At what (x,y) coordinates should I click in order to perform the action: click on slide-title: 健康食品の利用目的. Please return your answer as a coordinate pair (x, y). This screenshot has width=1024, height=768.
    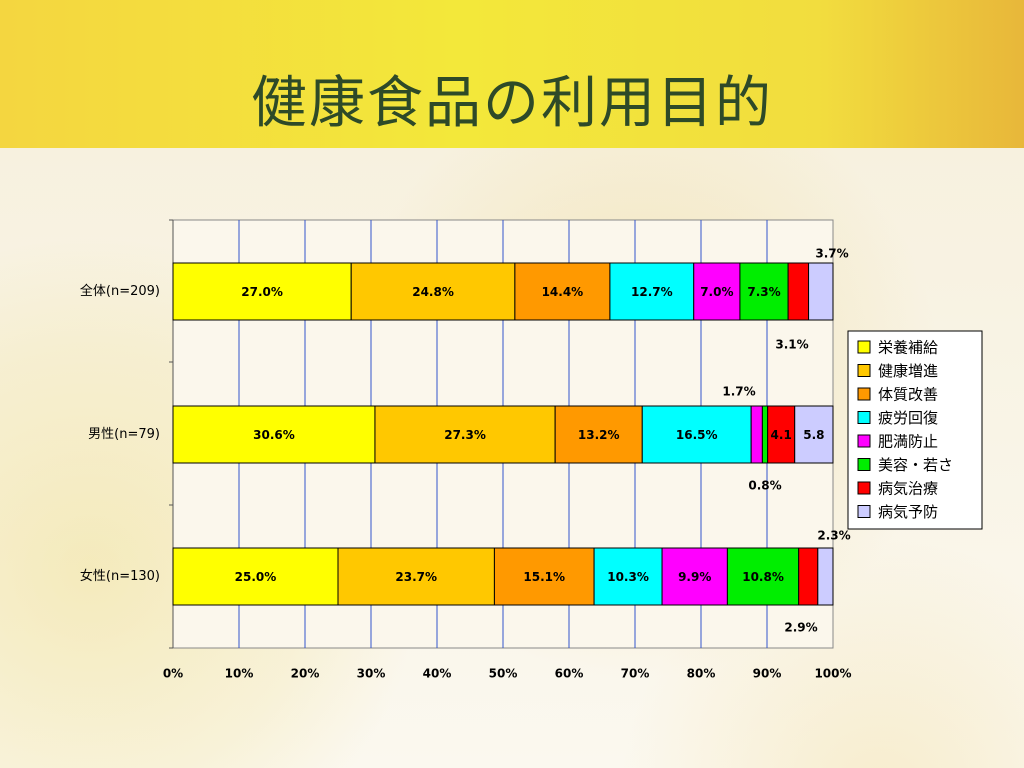
    Looking at the image, I should click on (512, 103).